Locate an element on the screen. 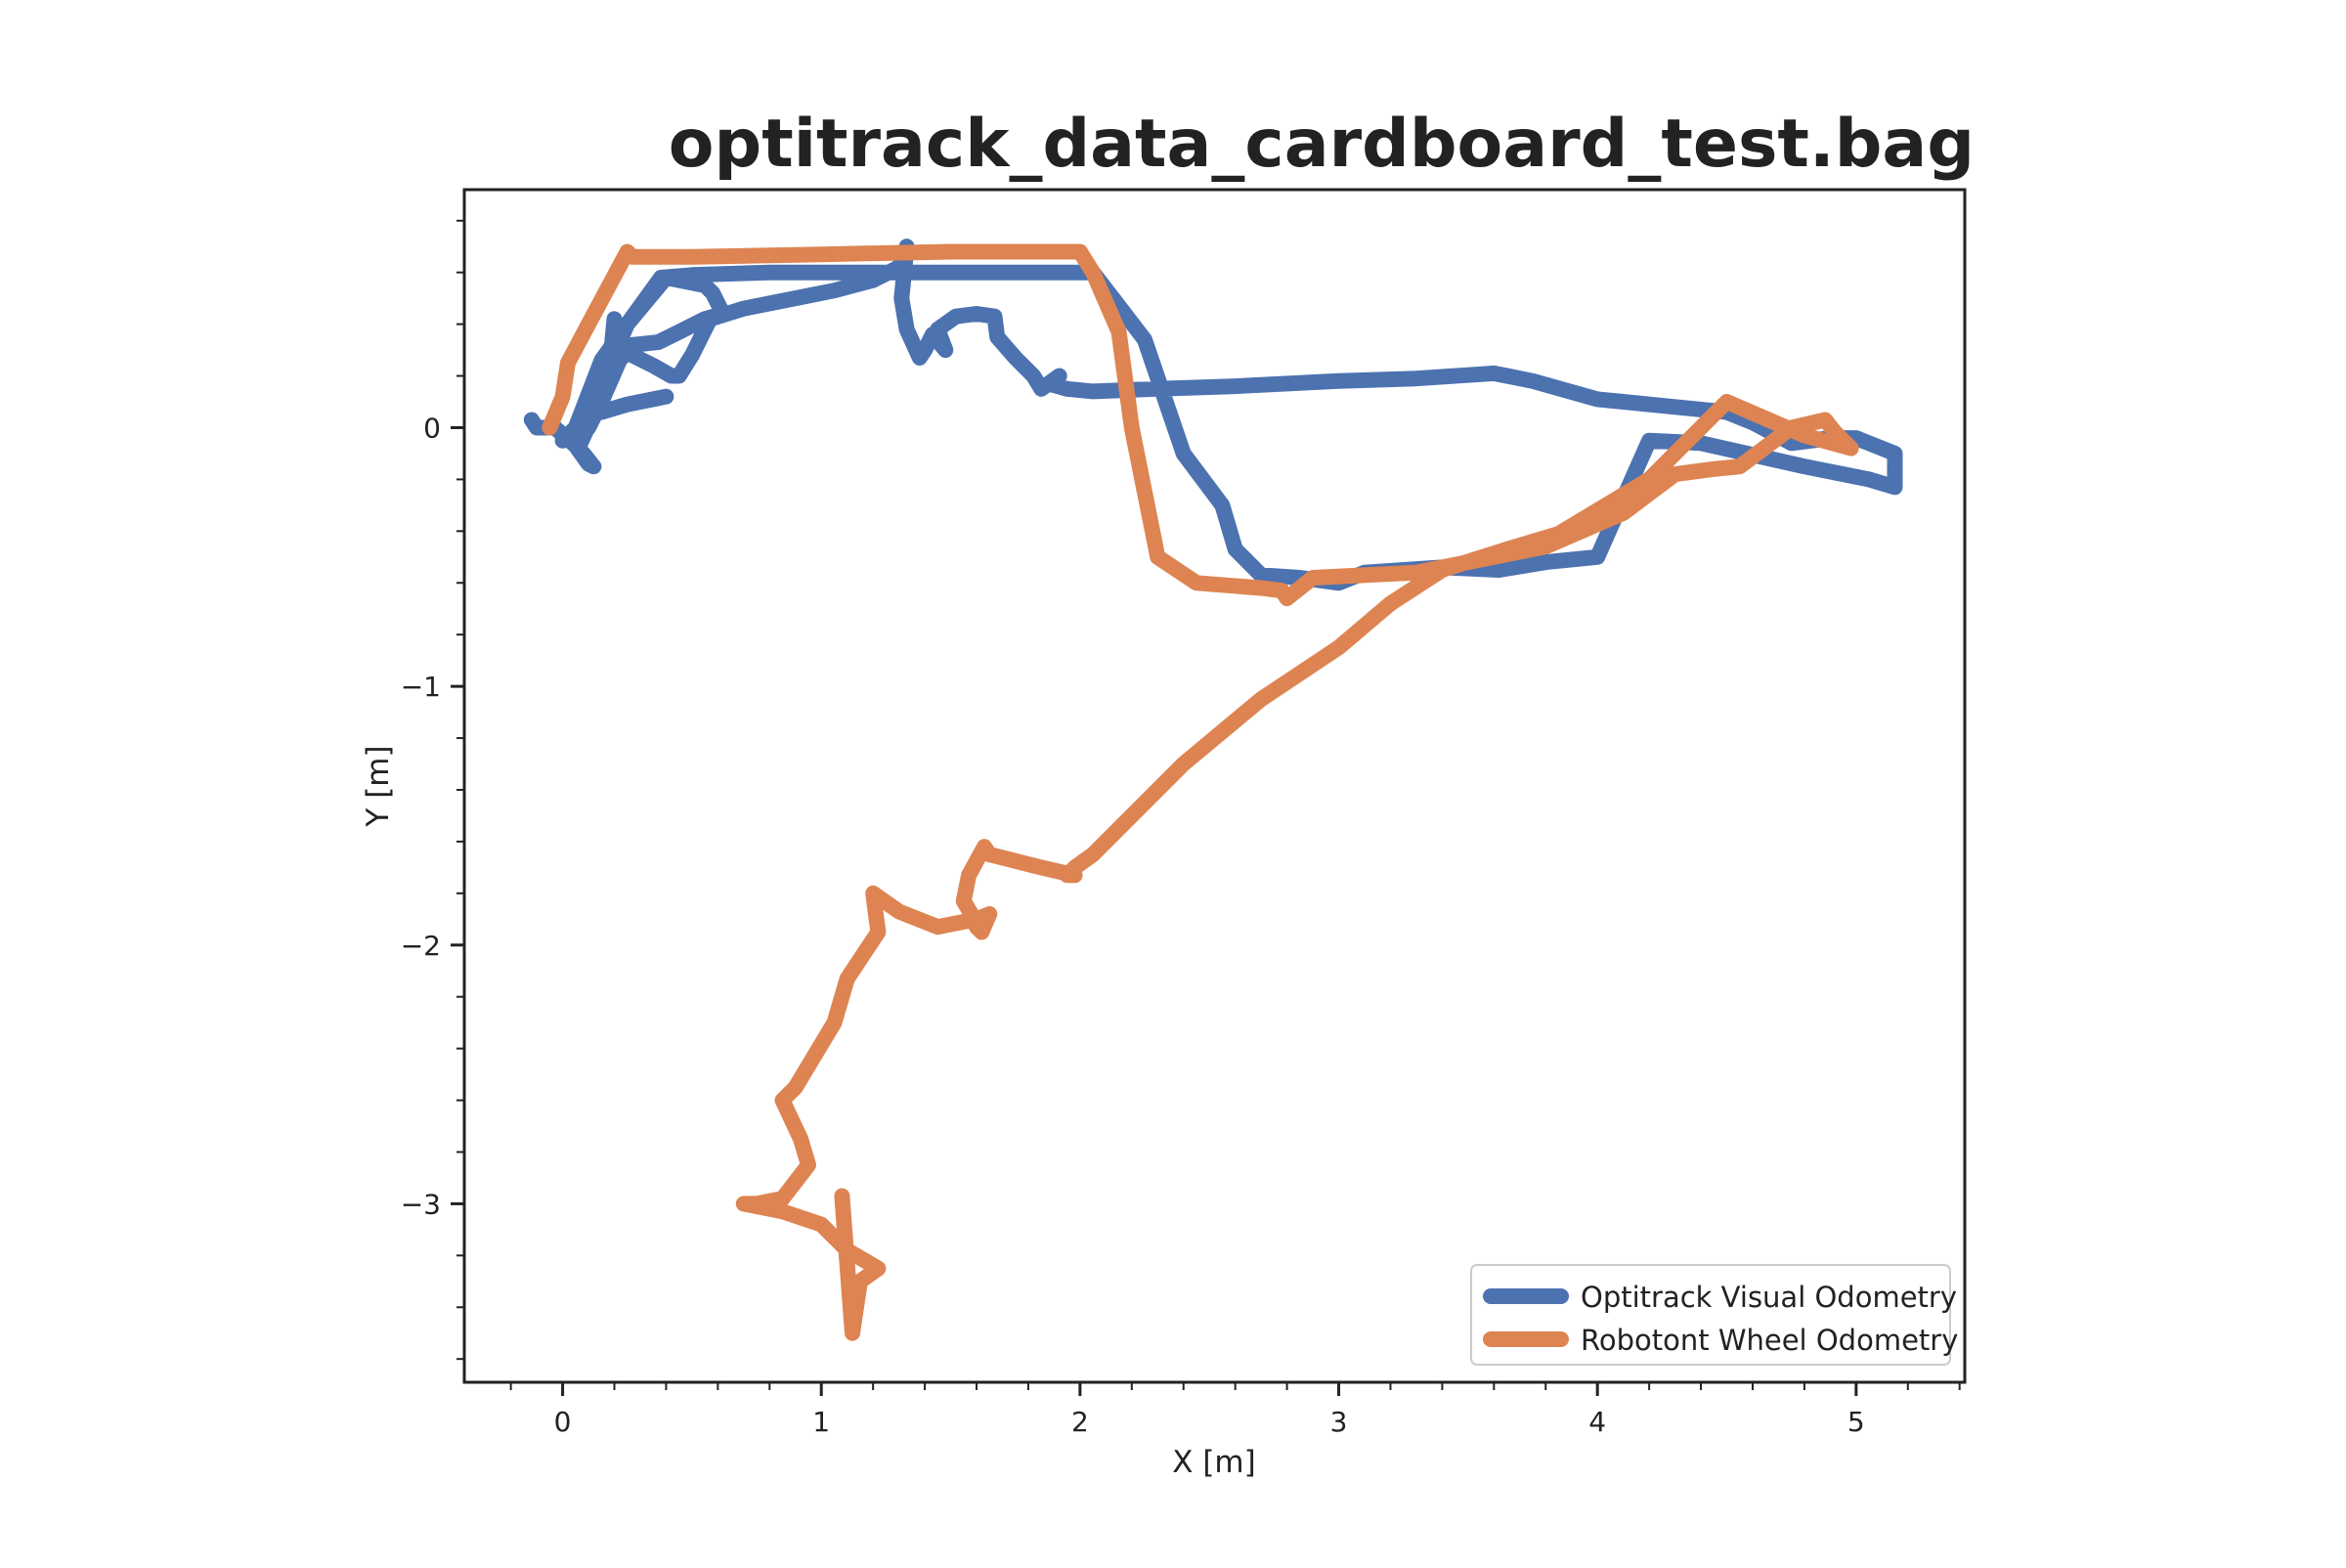  y-axis-label: Y [m] is located at coordinates (378, 786).